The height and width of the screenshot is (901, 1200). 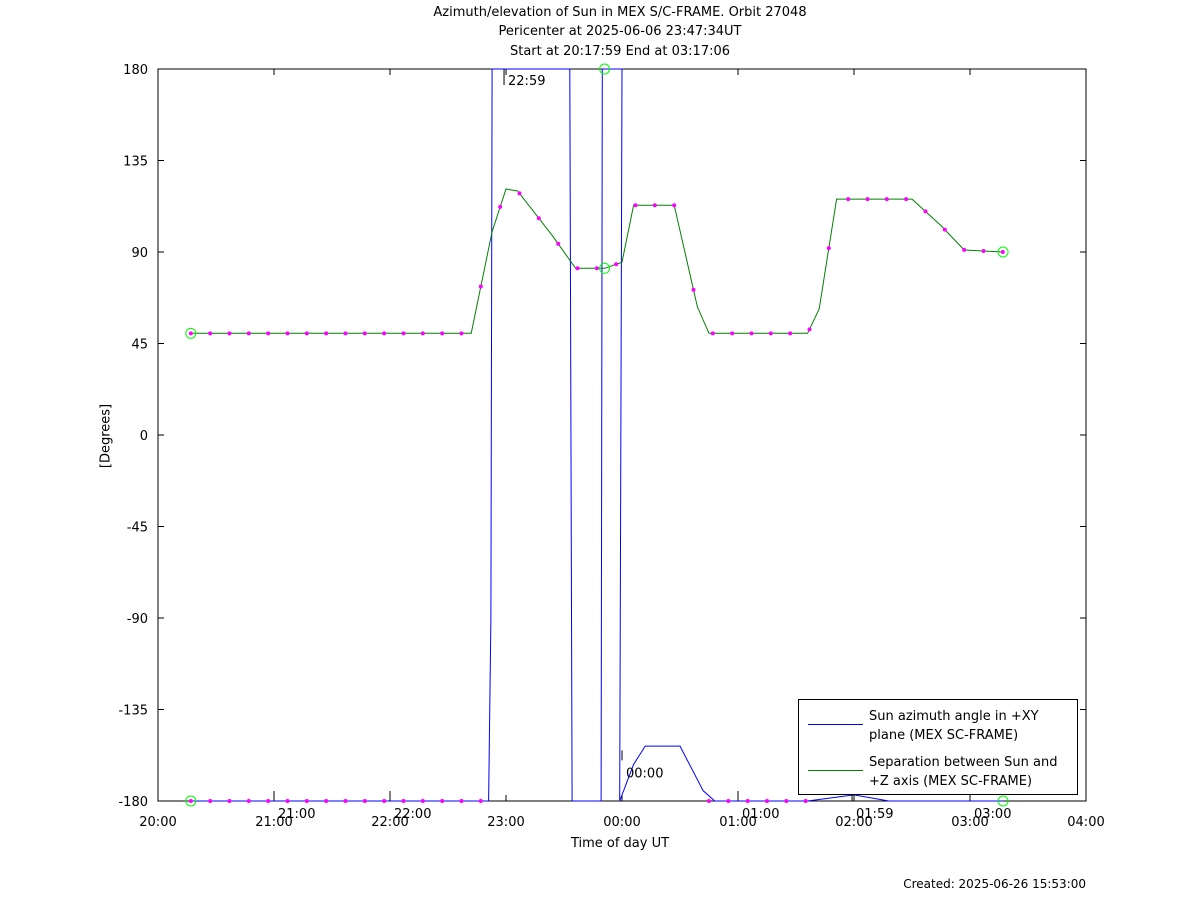 I want to click on x-tick-label: 04:00, so click(x=1085, y=822).